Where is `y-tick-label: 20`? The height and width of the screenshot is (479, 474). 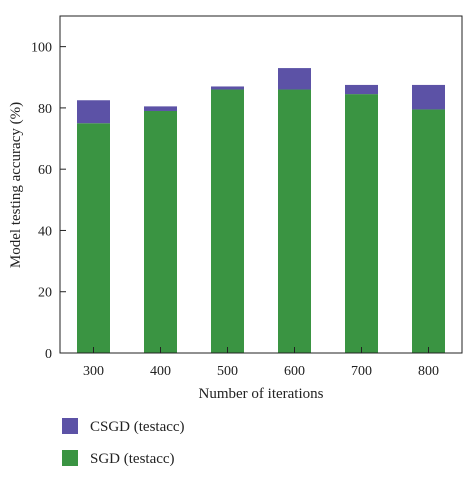 y-tick-label: 20 is located at coordinates (45, 293).